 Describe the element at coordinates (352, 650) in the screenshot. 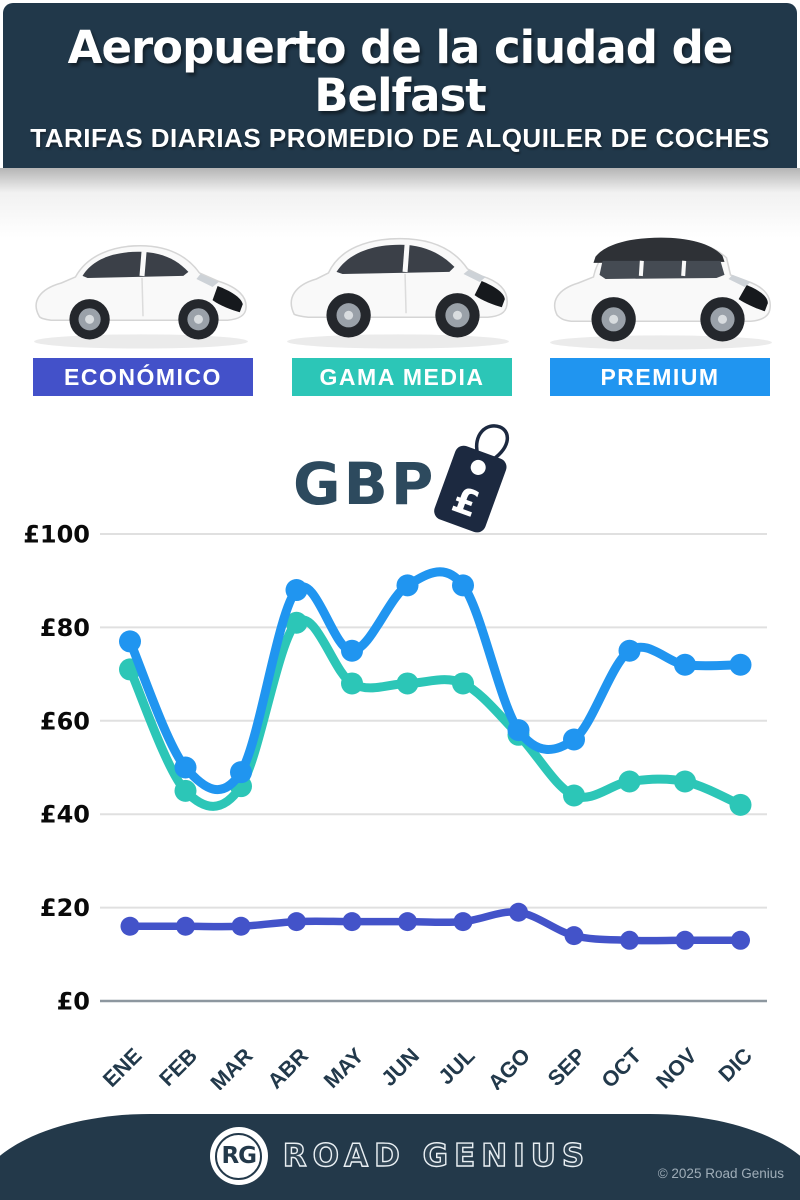

I see `premium-point-may` at that location.